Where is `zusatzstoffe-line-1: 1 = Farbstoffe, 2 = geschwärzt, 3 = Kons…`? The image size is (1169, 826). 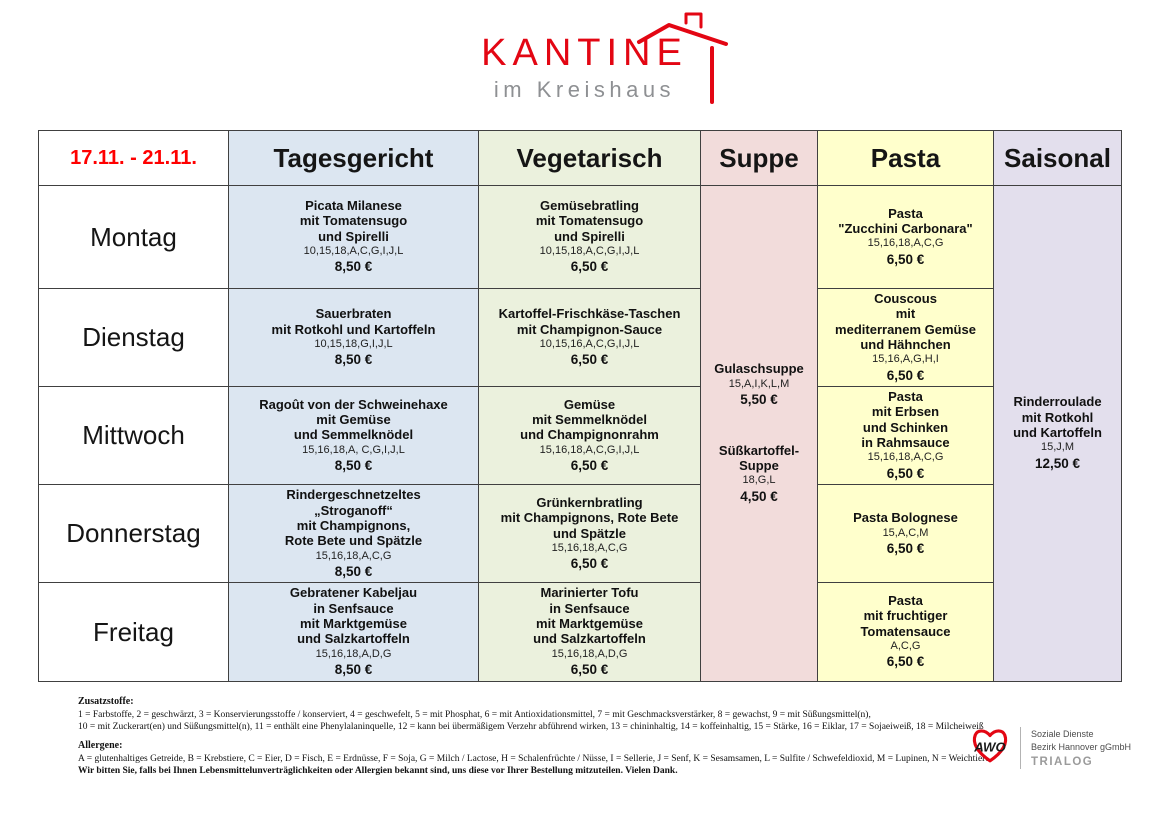
zusatzstoffe-line-1: 1 = Farbstoffe, 2 = geschwärzt, 3 = Kons… is located at coordinates (474, 714).